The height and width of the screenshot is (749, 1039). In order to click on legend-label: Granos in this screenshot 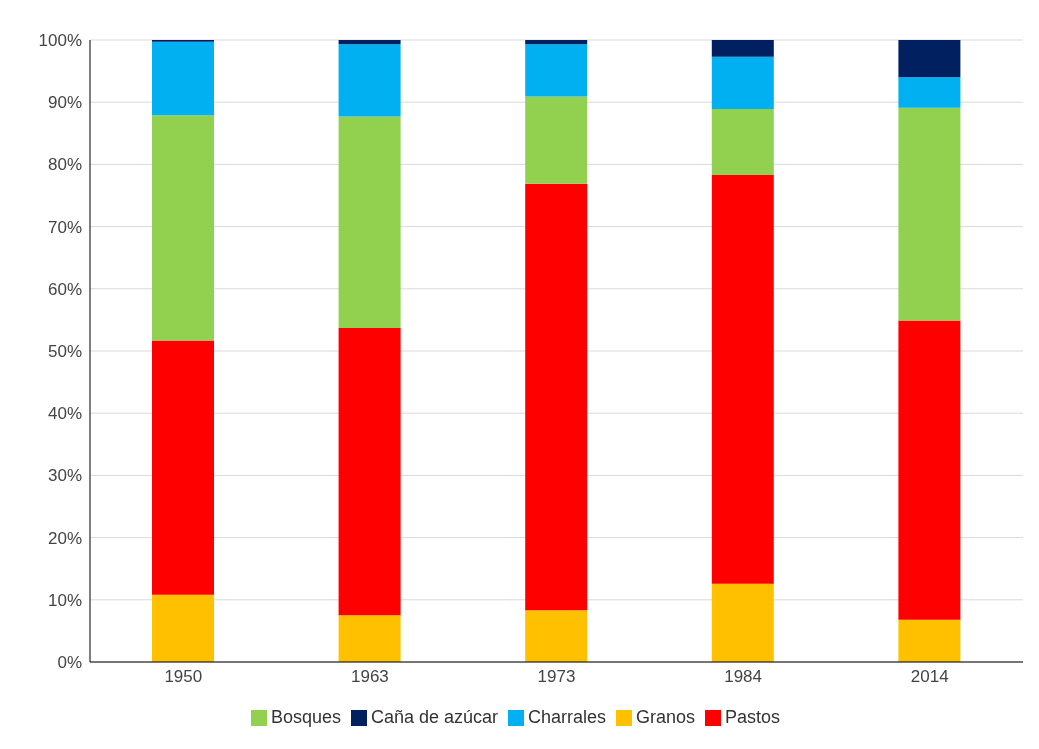, I will do `click(666, 717)`.